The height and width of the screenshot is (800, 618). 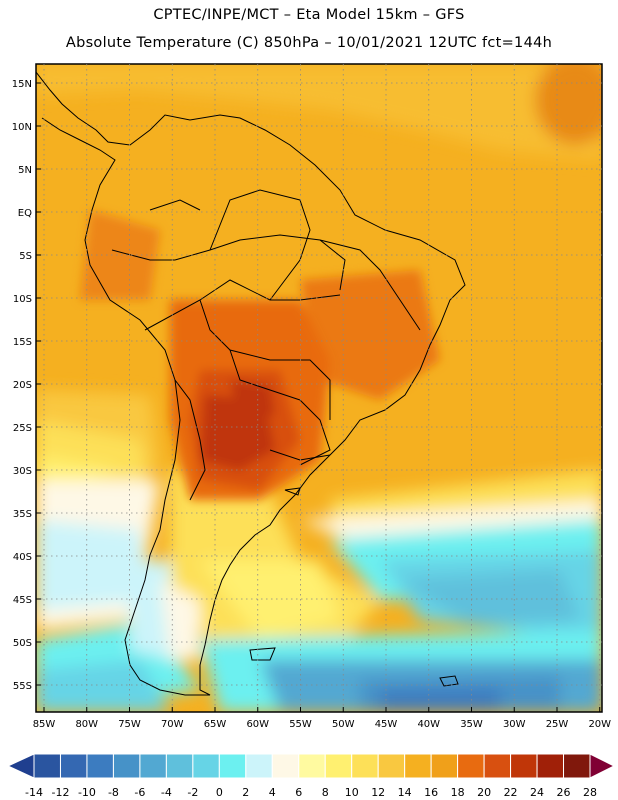 What do you see at coordinates (514, 724) in the screenshot?
I see `lon-label: 30W` at bounding box center [514, 724].